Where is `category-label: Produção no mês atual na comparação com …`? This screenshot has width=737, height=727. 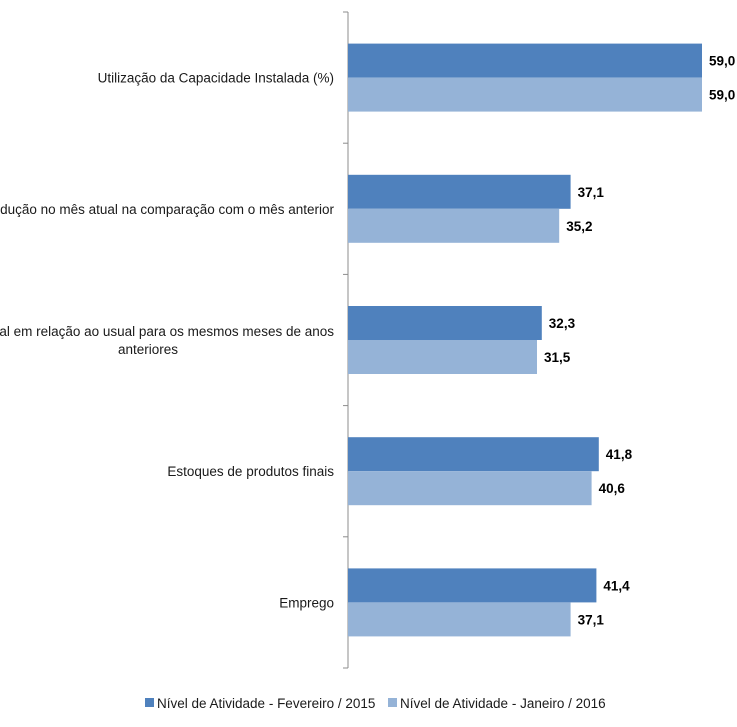 category-label: Produção no mês atual na comparação com … is located at coordinates (167, 209).